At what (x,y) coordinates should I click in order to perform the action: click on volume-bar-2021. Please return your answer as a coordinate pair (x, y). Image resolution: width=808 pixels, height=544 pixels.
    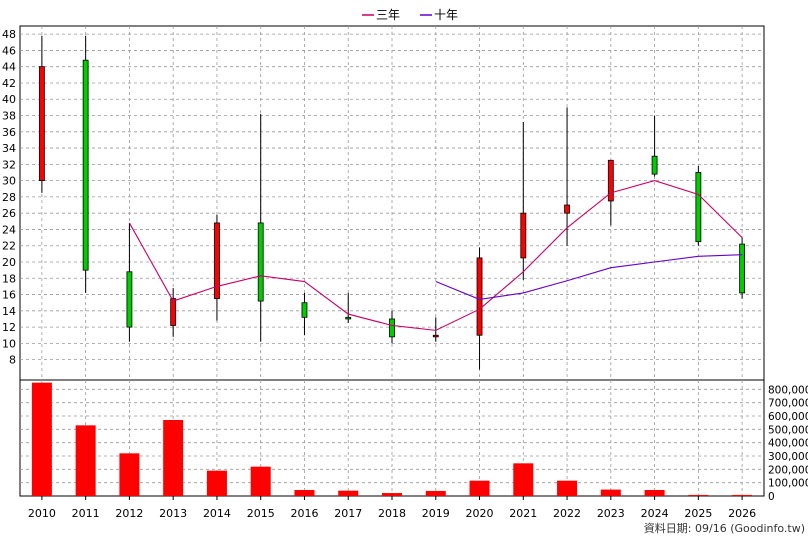
    Looking at the image, I should click on (523, 479).